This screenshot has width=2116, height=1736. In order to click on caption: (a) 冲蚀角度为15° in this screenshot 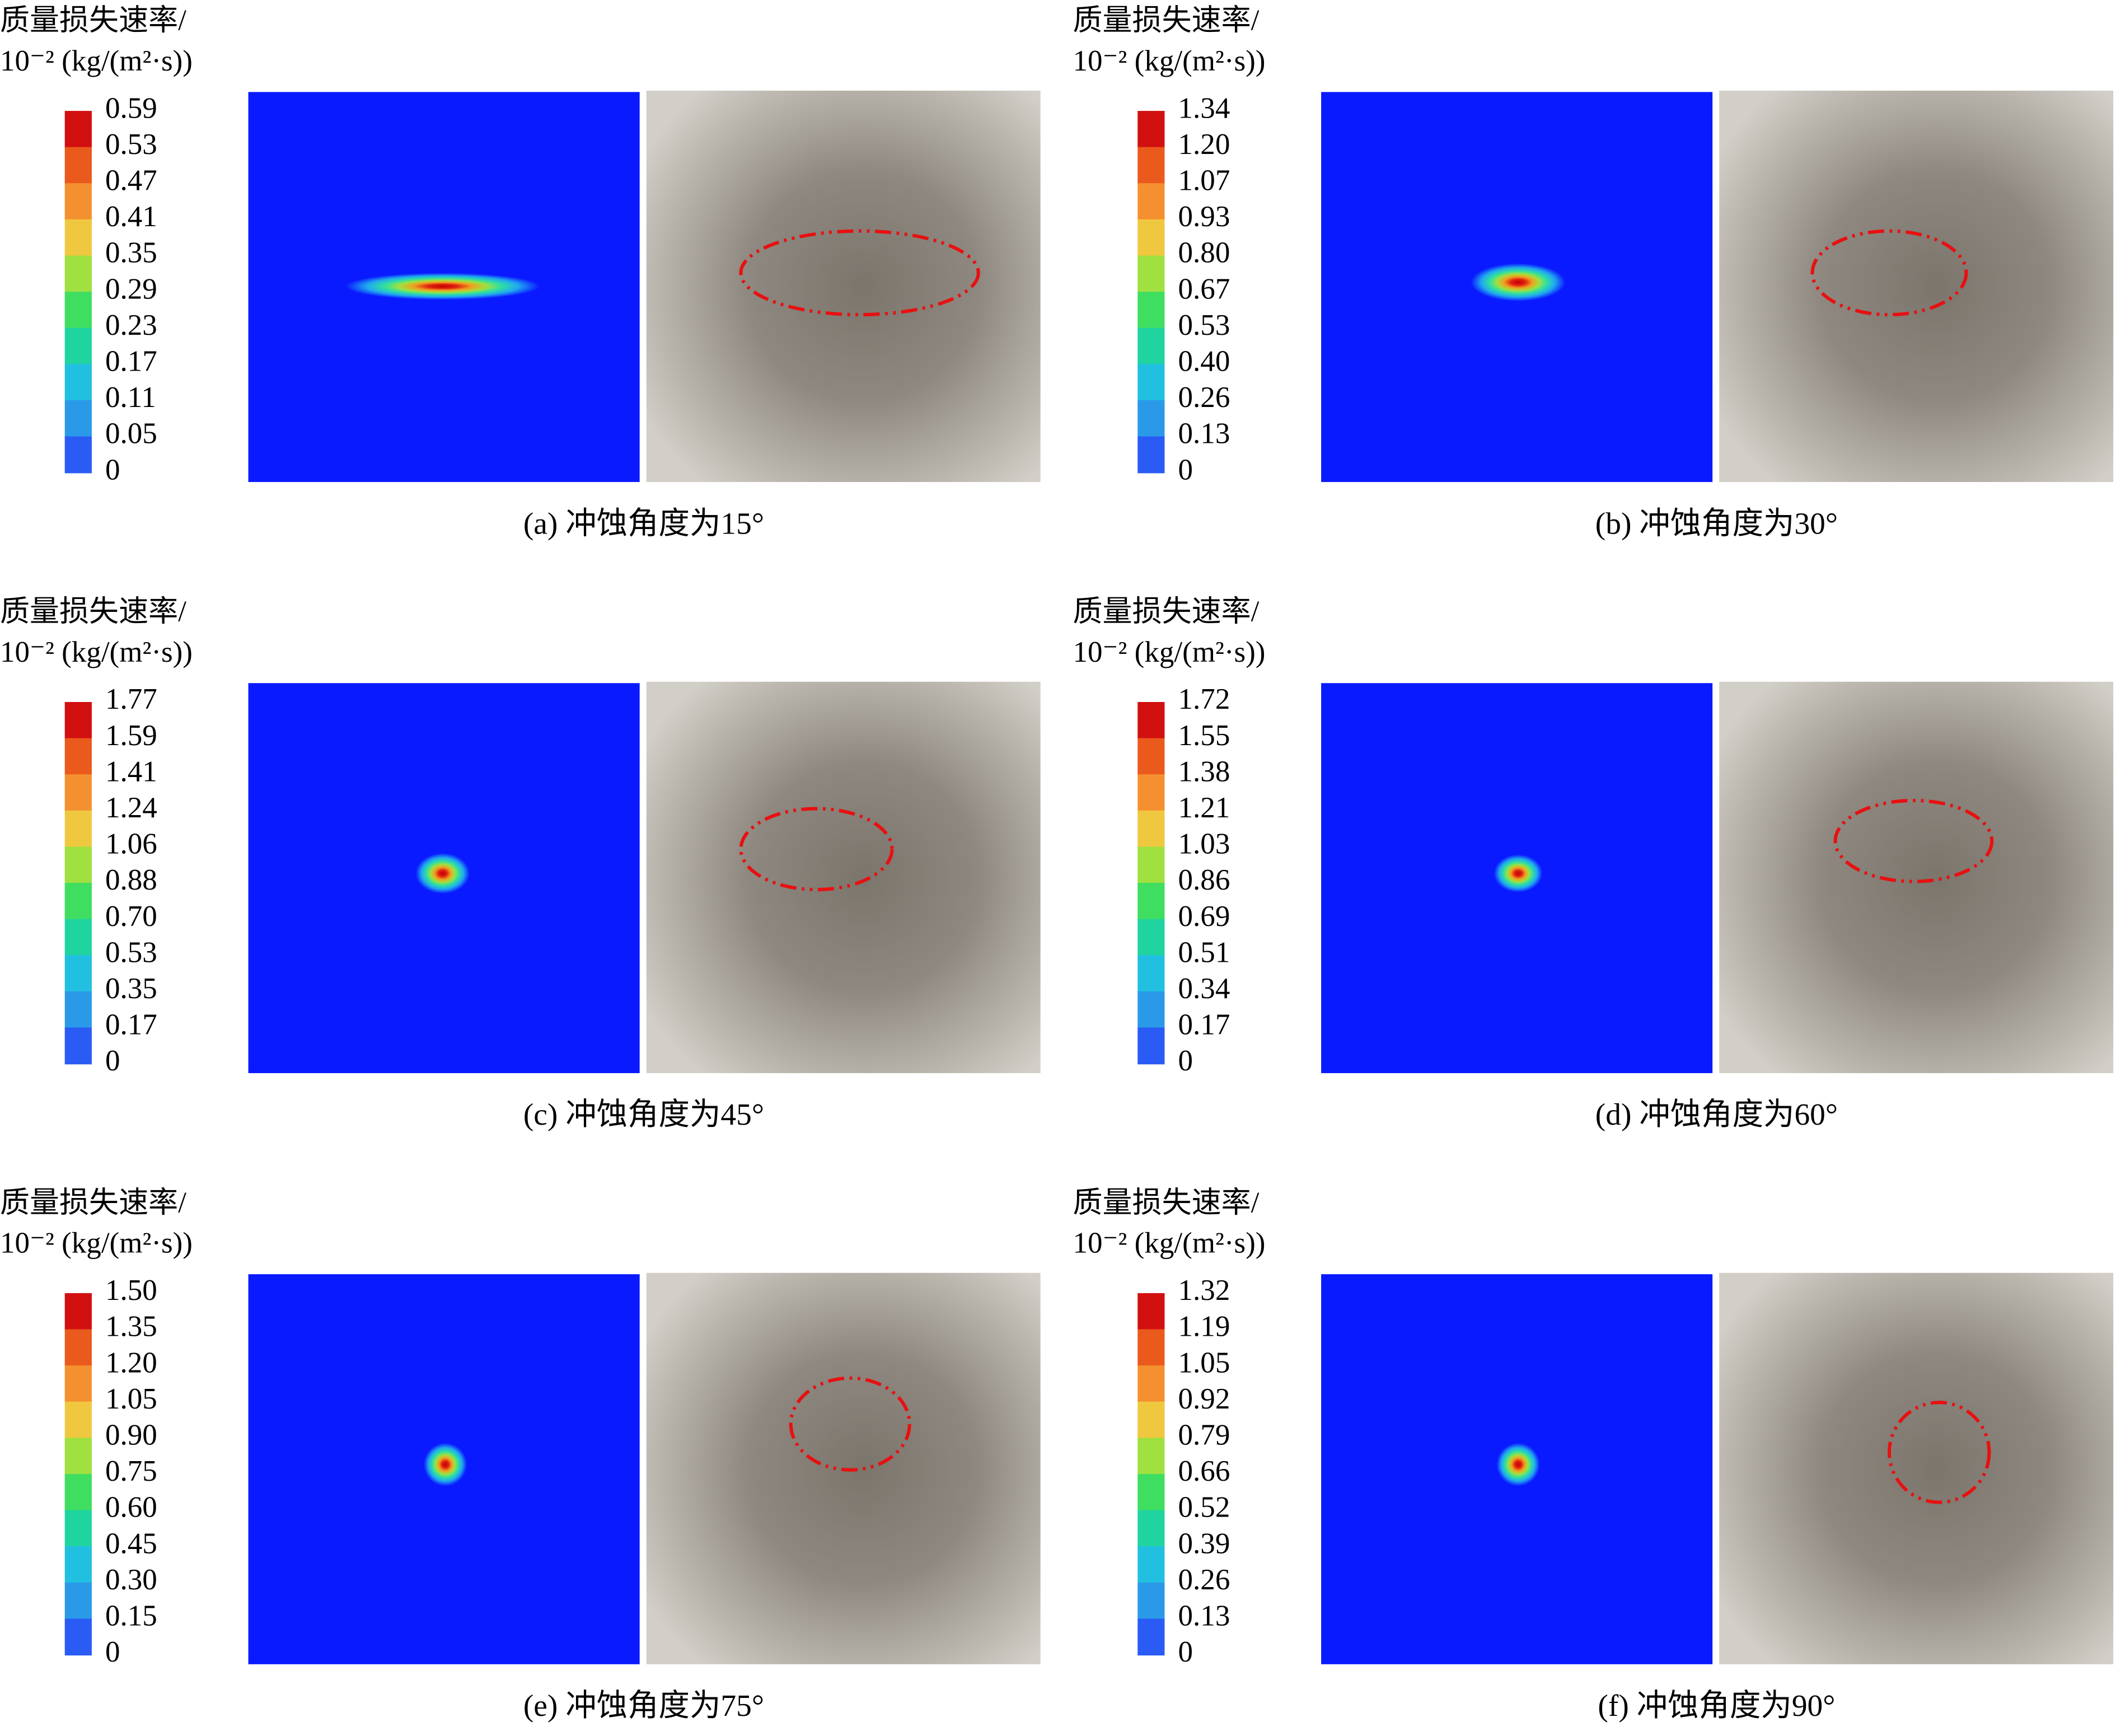, I will do `click(644, 523)`.